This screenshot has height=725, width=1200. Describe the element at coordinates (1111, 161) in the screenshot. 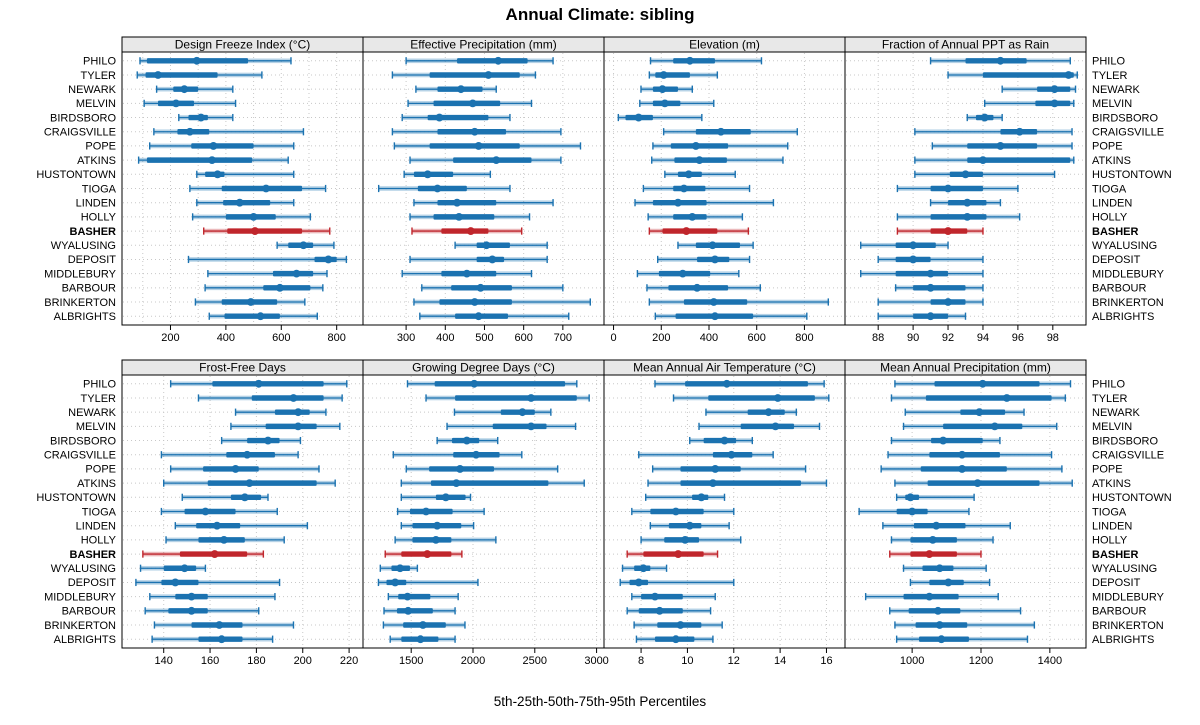

I see `row-label-right-atkins: ATKINS` at that location.